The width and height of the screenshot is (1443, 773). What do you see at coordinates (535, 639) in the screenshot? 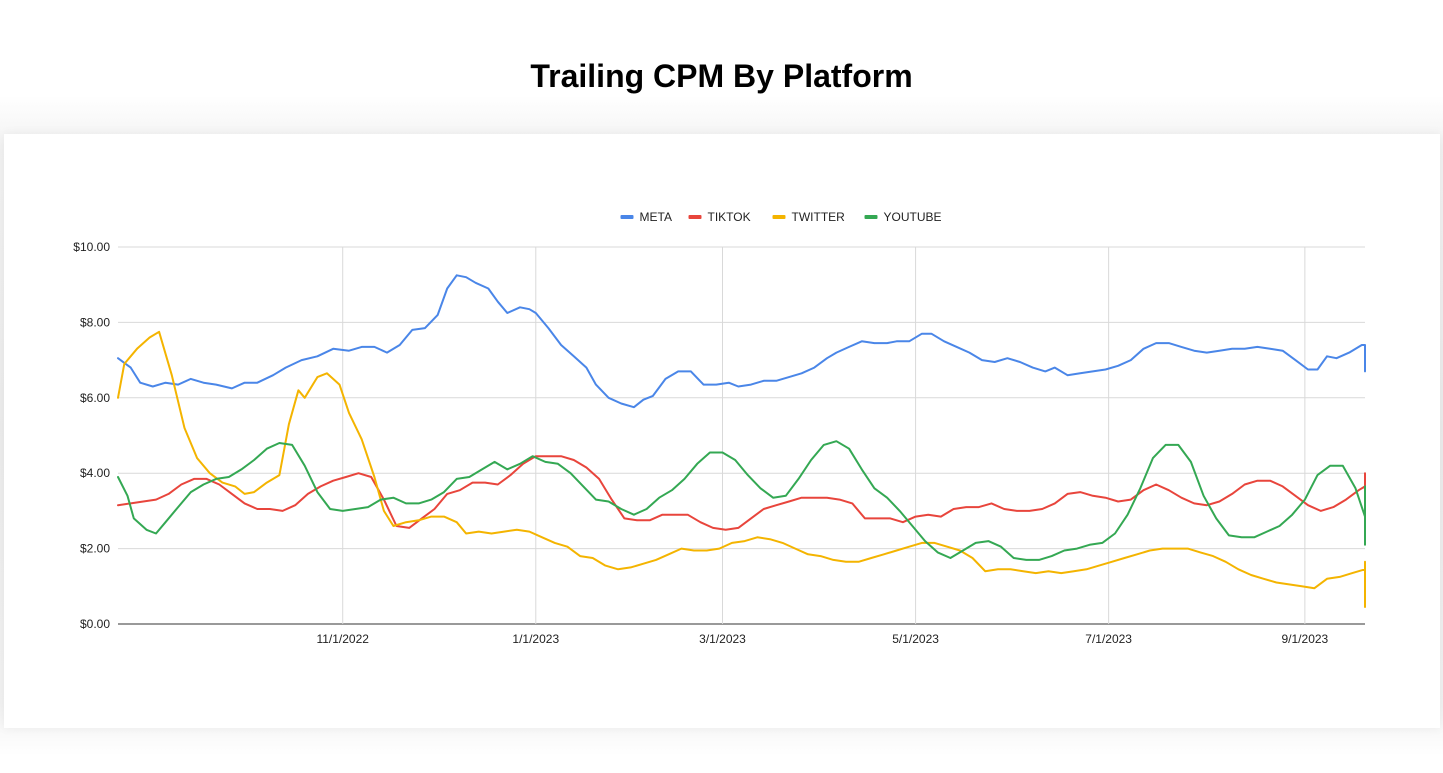
I see `x-tick-label: 1/1/2023` at bounding box center [535, 639].